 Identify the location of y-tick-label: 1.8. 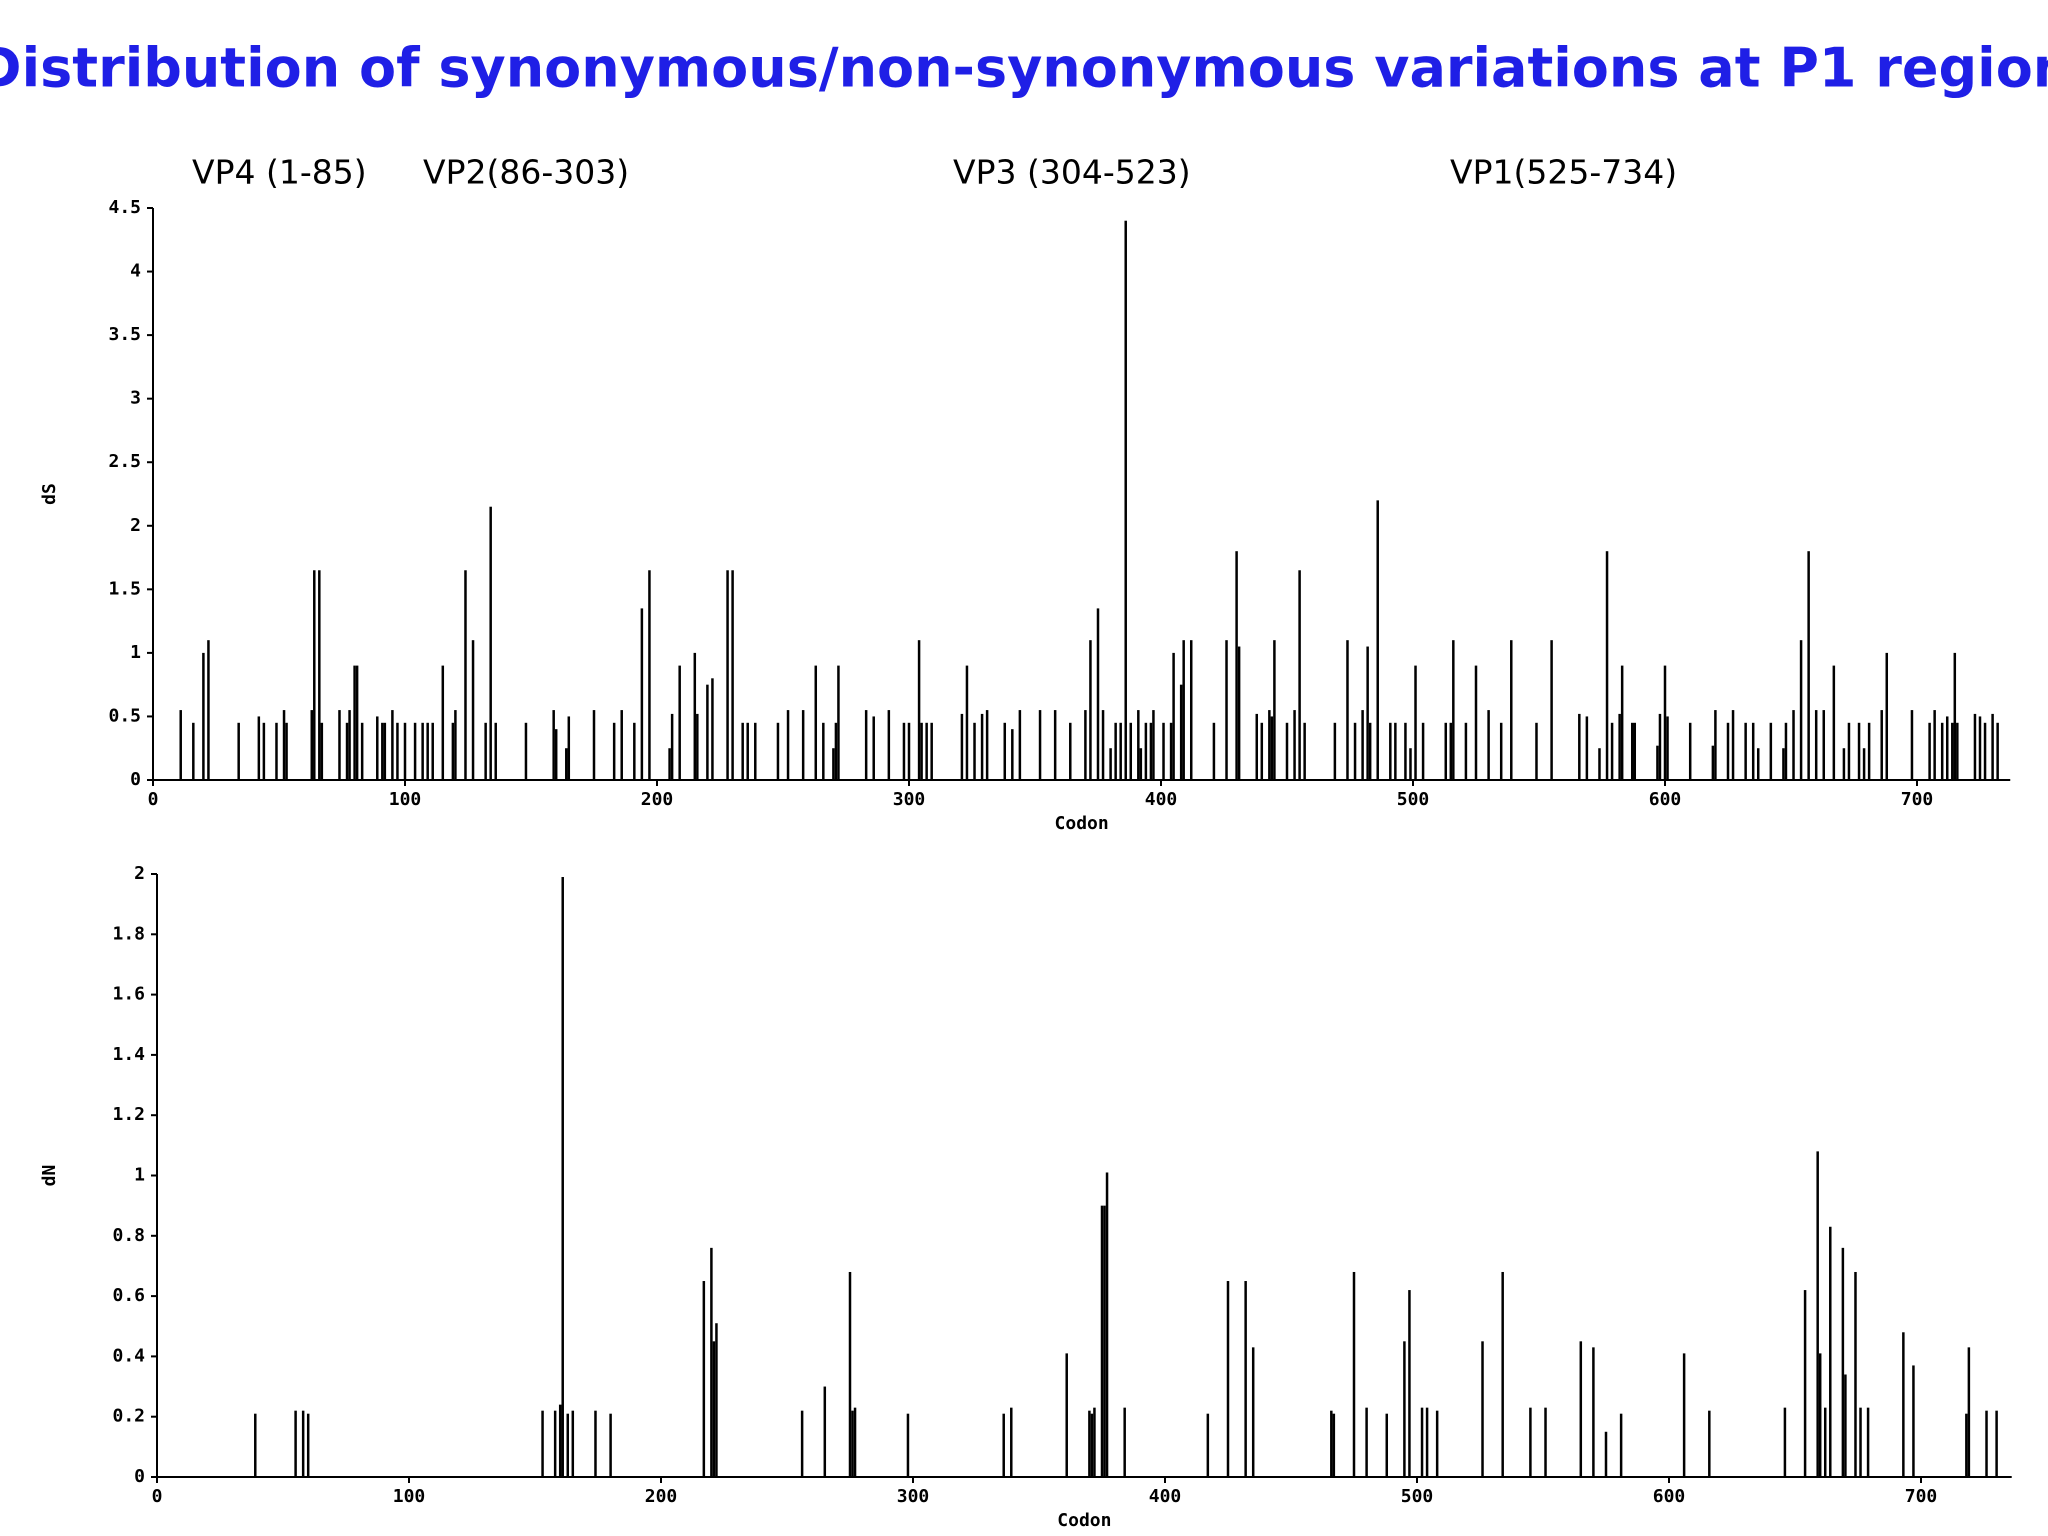
(128, 933).